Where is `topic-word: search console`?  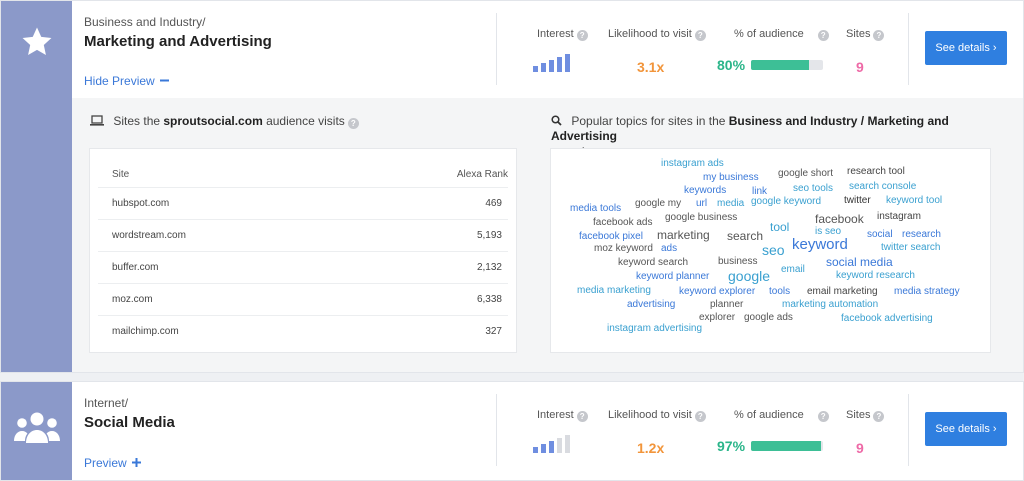 topic-word: search console is located at coordinates (883, 186).